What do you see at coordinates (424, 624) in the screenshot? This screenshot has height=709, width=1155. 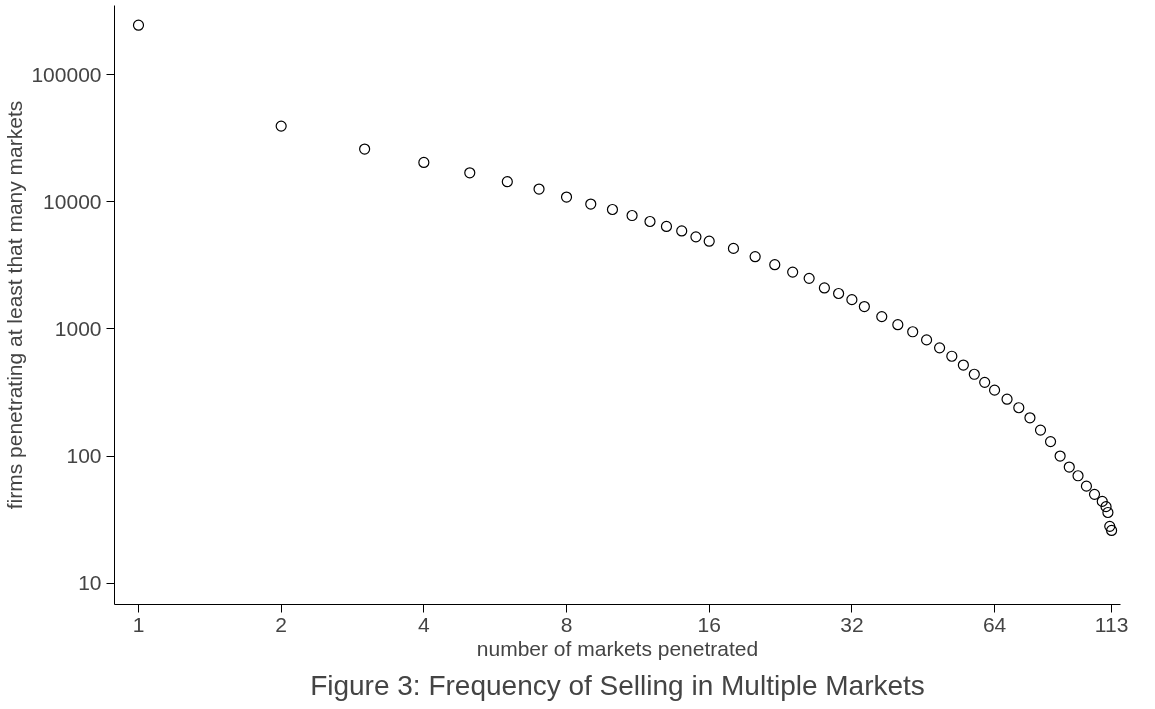 I see `x-tick-label: 4` at bounding box center [424, 624].